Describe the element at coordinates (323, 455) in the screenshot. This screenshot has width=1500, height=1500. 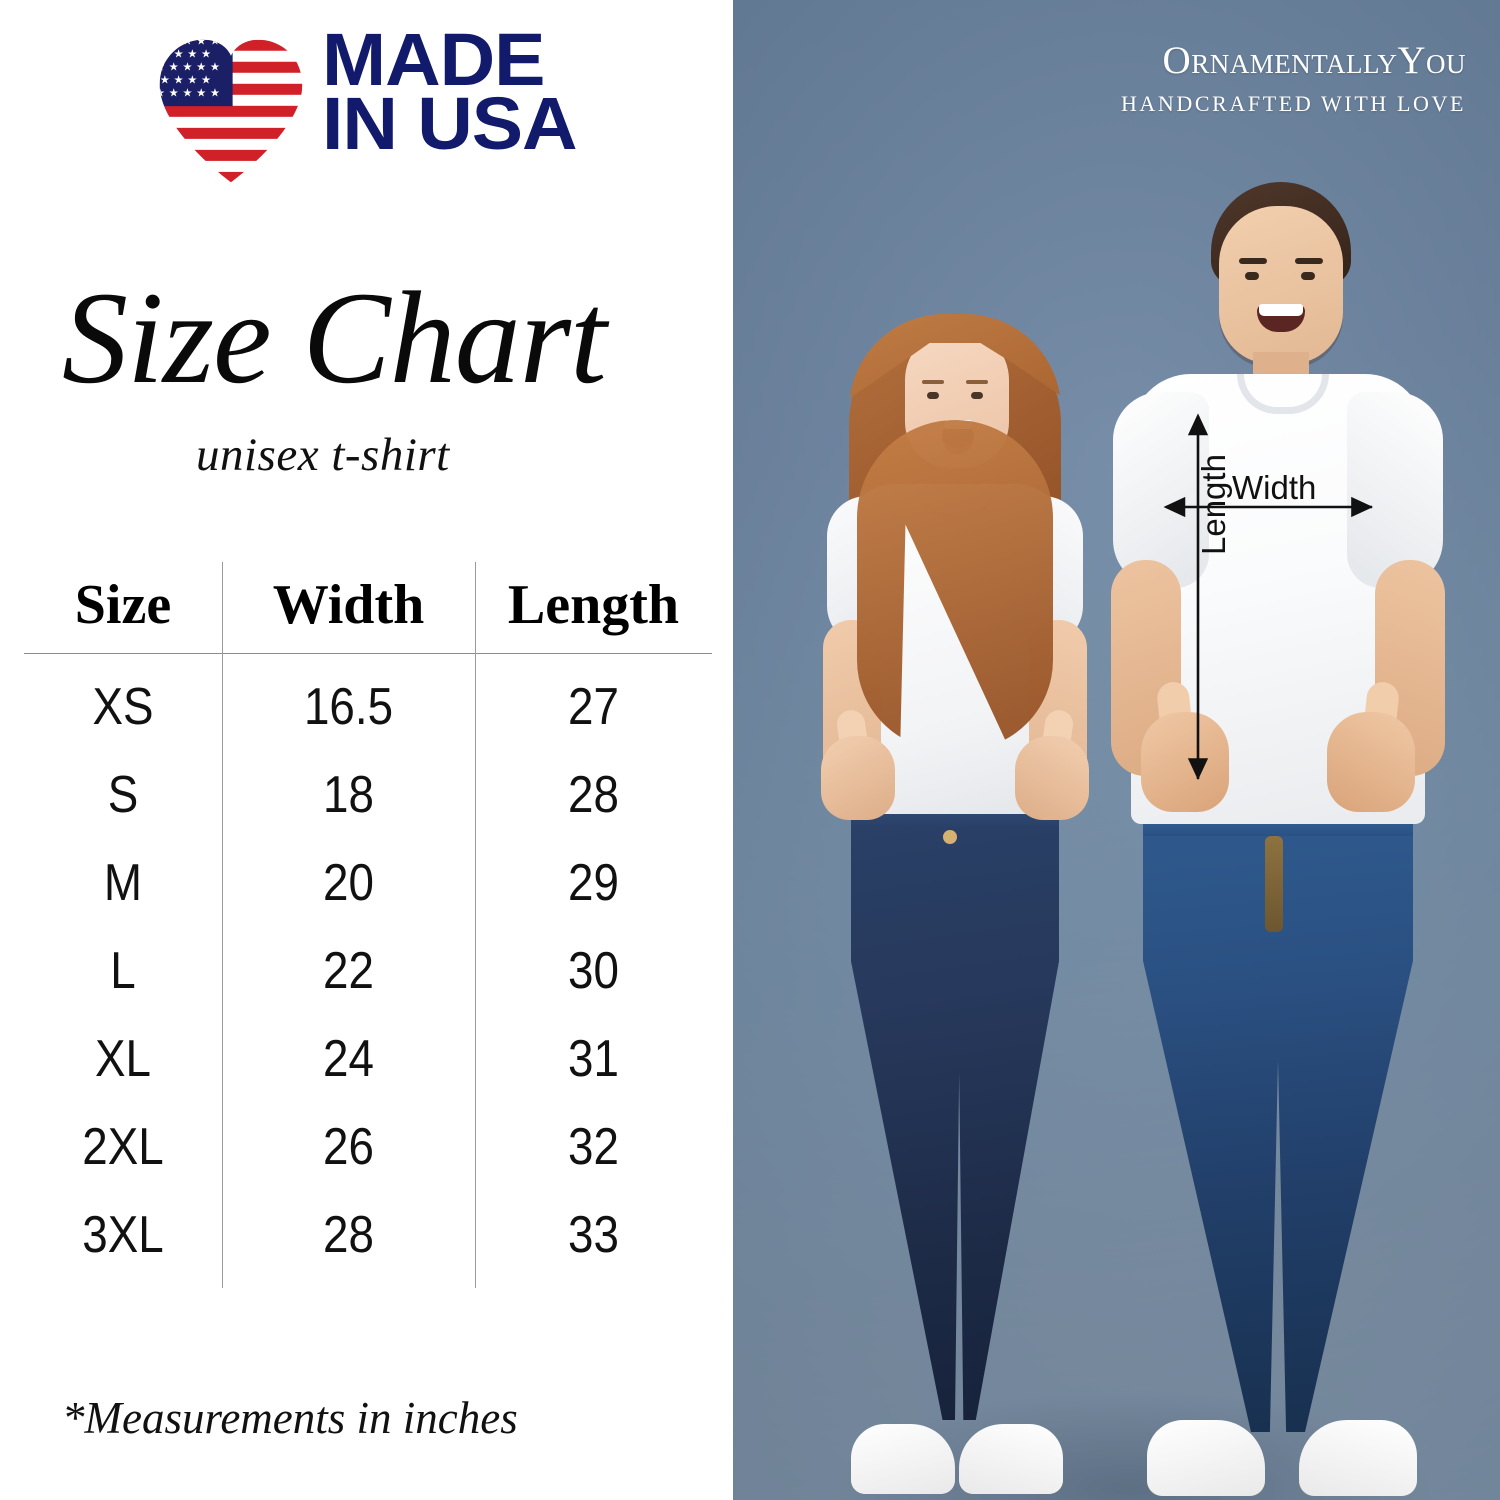
I see `page-subtitle: unisex t-shirt` at that location.